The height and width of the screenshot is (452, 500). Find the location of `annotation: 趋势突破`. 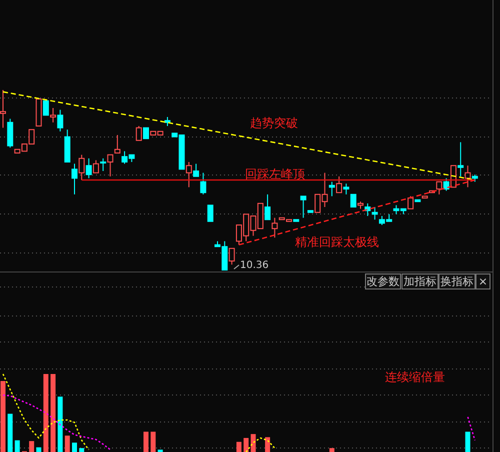

annotation: 趋势突破 is located at coordinates (274, 123).